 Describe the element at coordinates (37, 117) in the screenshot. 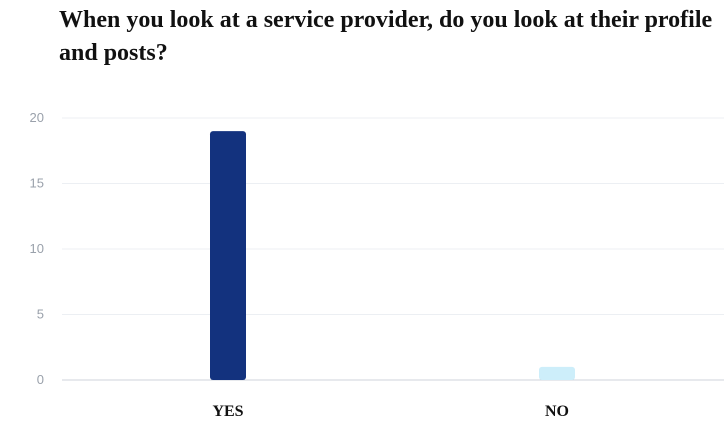

I see `y-tick-label: 20` at that location.